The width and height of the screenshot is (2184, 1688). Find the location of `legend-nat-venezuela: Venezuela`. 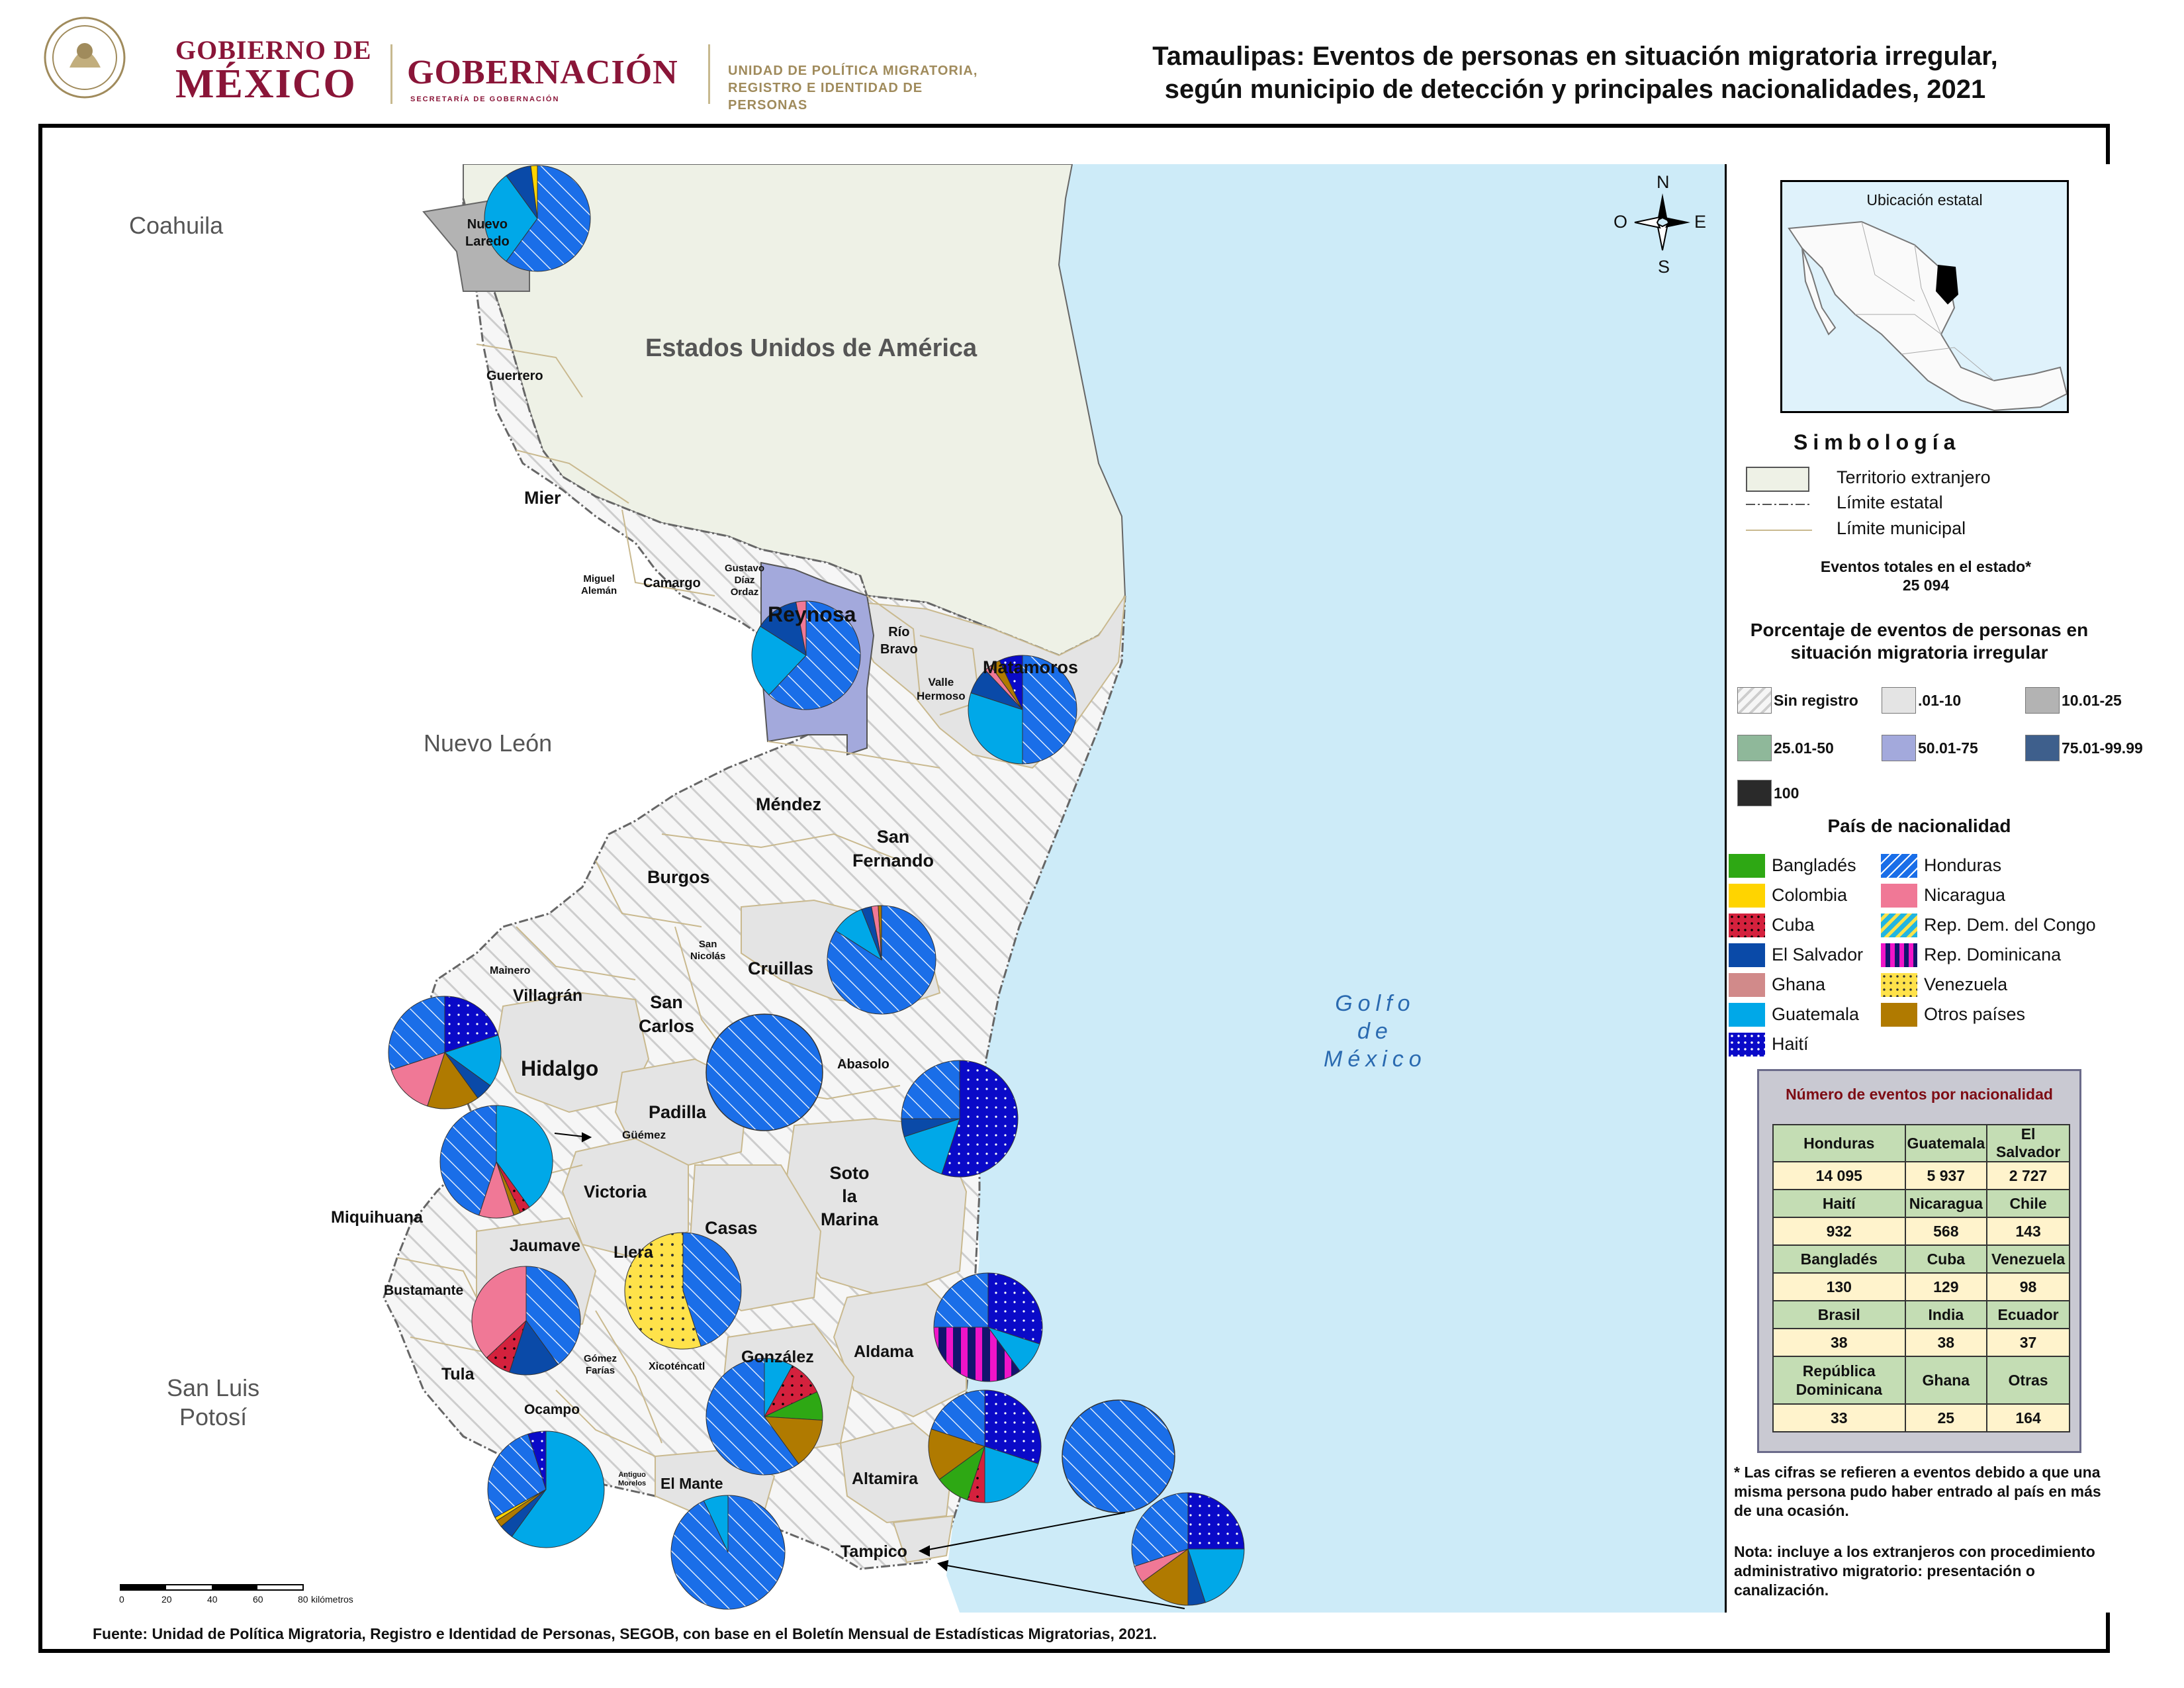

legend-nat-venezuela: Venezuela is located at coordinates (1966, 984).